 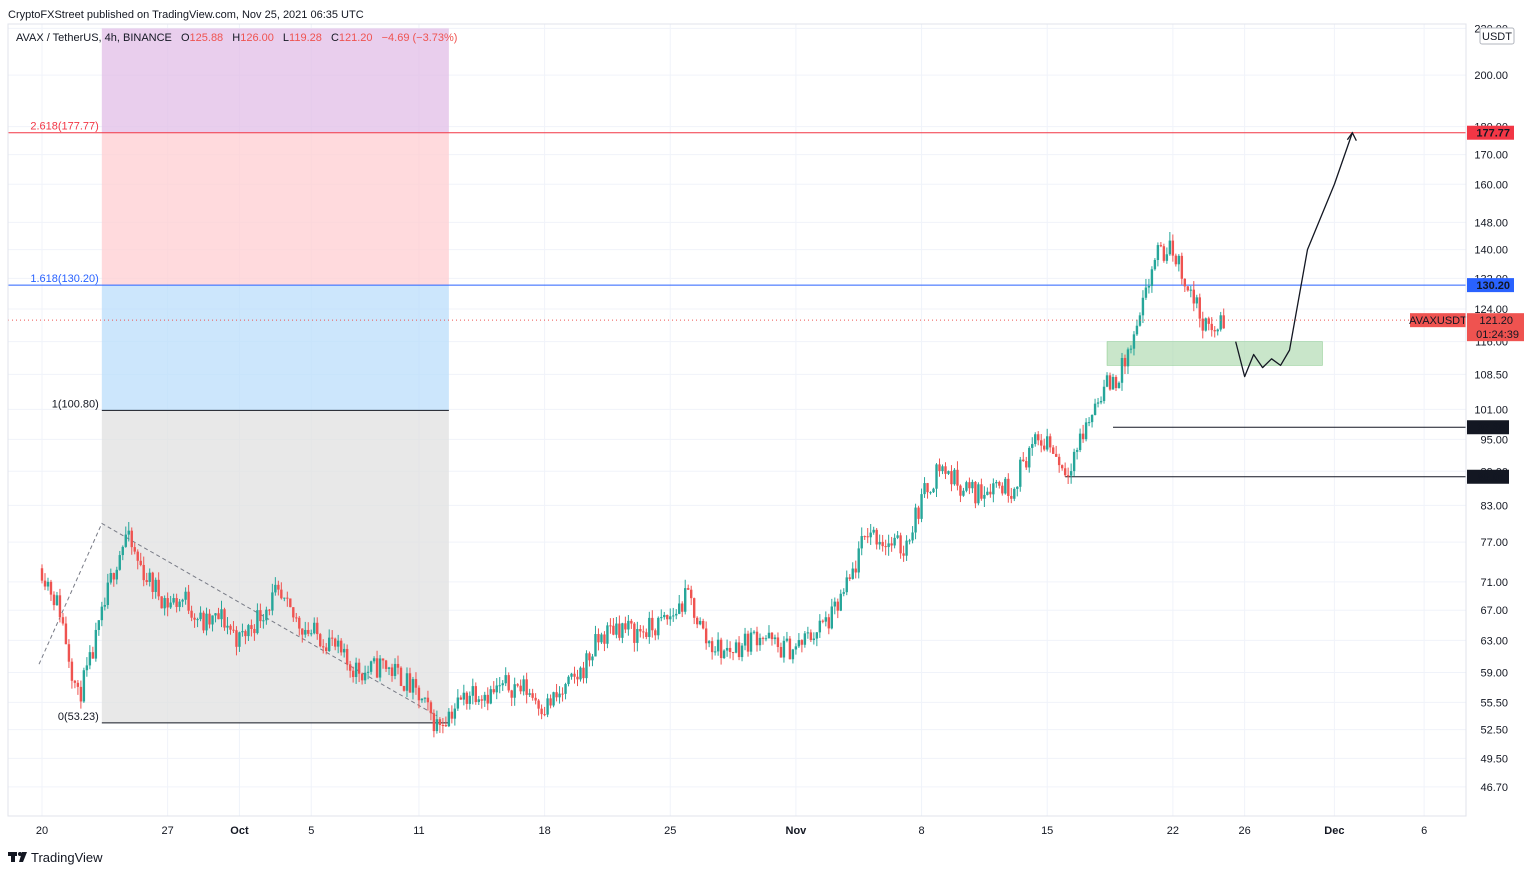 What do you see at coordinates (1488, 476) in the screenshot?
I see `support-axis-badge` at bounding box center [1488, 476].